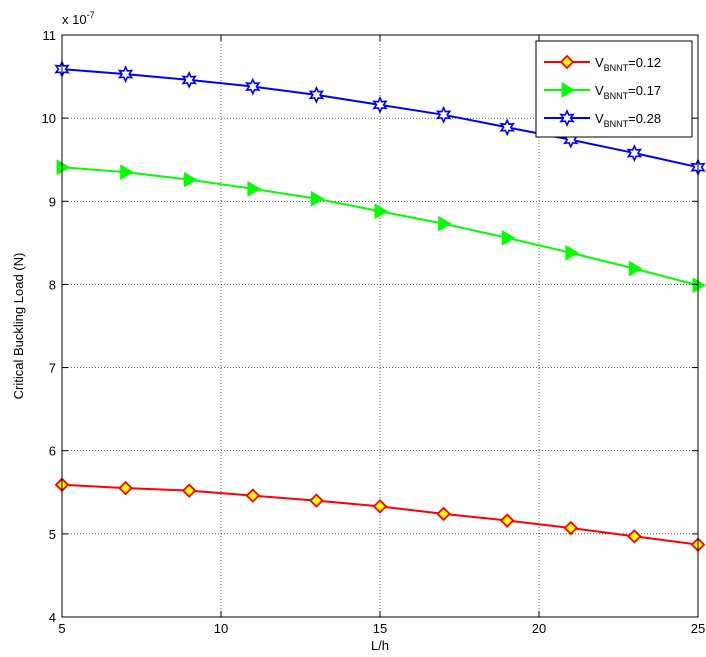 The width and height of the screenshot is (706, 657). Describe the element at coordinates (52, 368) in the screenshot. I see `y-tick-label: 7` at that location.